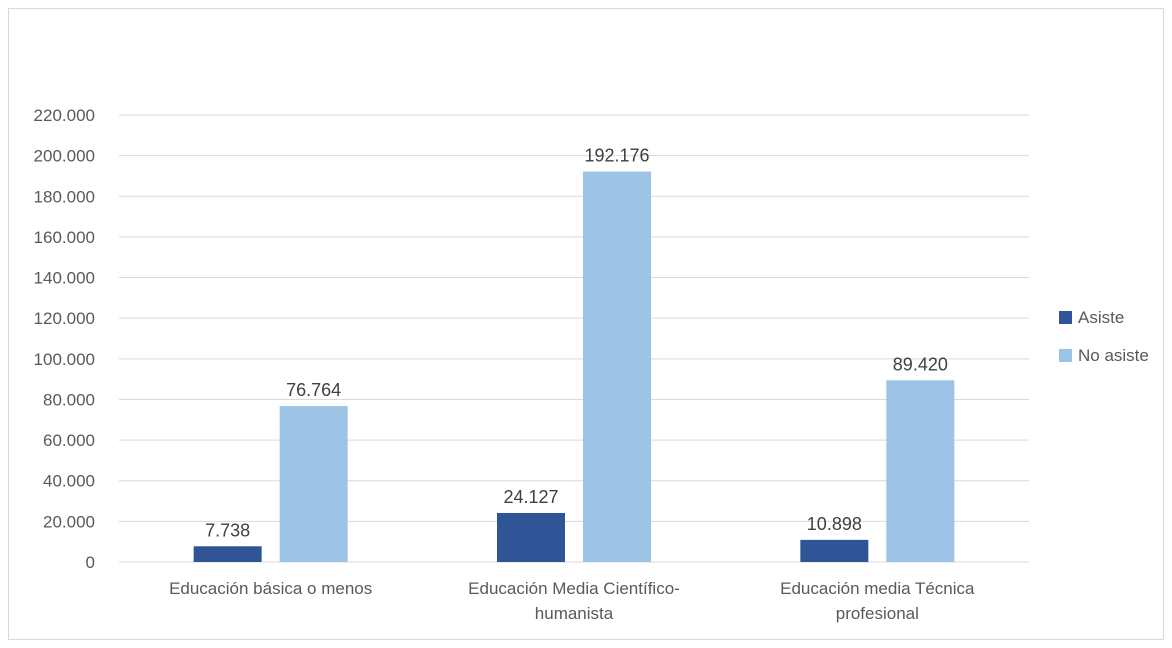  Describe the element at coordinates (616, 156) in the screenshot. I see `data-label: 192.176` at that location.